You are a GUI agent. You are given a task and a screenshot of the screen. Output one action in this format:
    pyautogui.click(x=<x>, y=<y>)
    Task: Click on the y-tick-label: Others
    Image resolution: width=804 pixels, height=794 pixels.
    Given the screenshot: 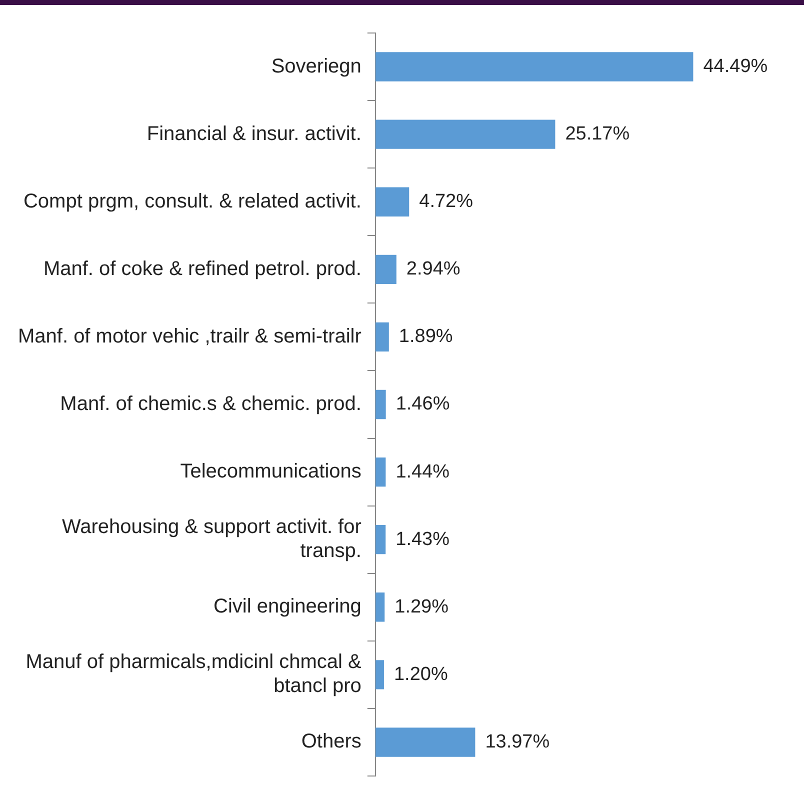 What is the action you would take?
    pyautogui.click(x=331, y=741)
    